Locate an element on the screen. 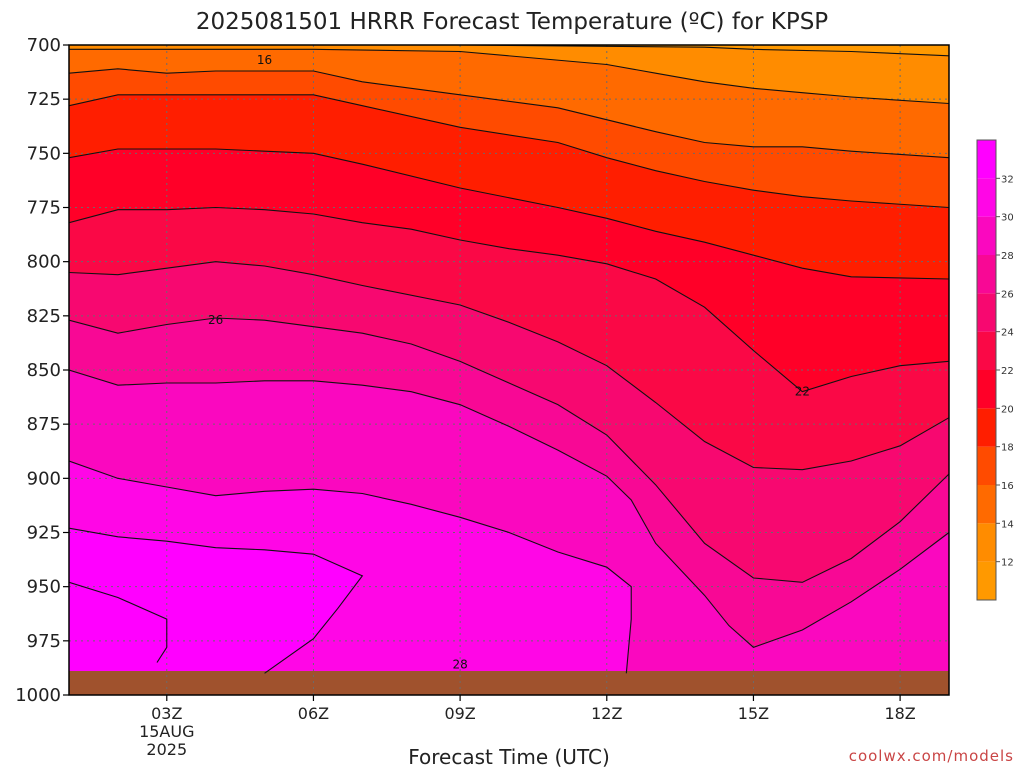 The image size is (1024, 768). y-tick-label-725: 725 is located at coordinates (44, 99).